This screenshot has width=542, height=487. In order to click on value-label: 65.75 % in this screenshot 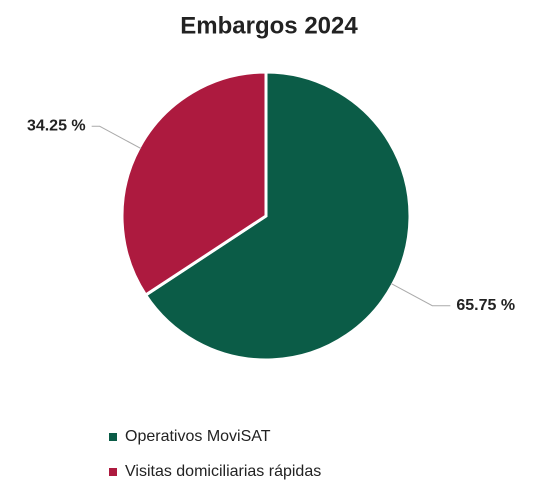, I will do `click(485, 305)`.